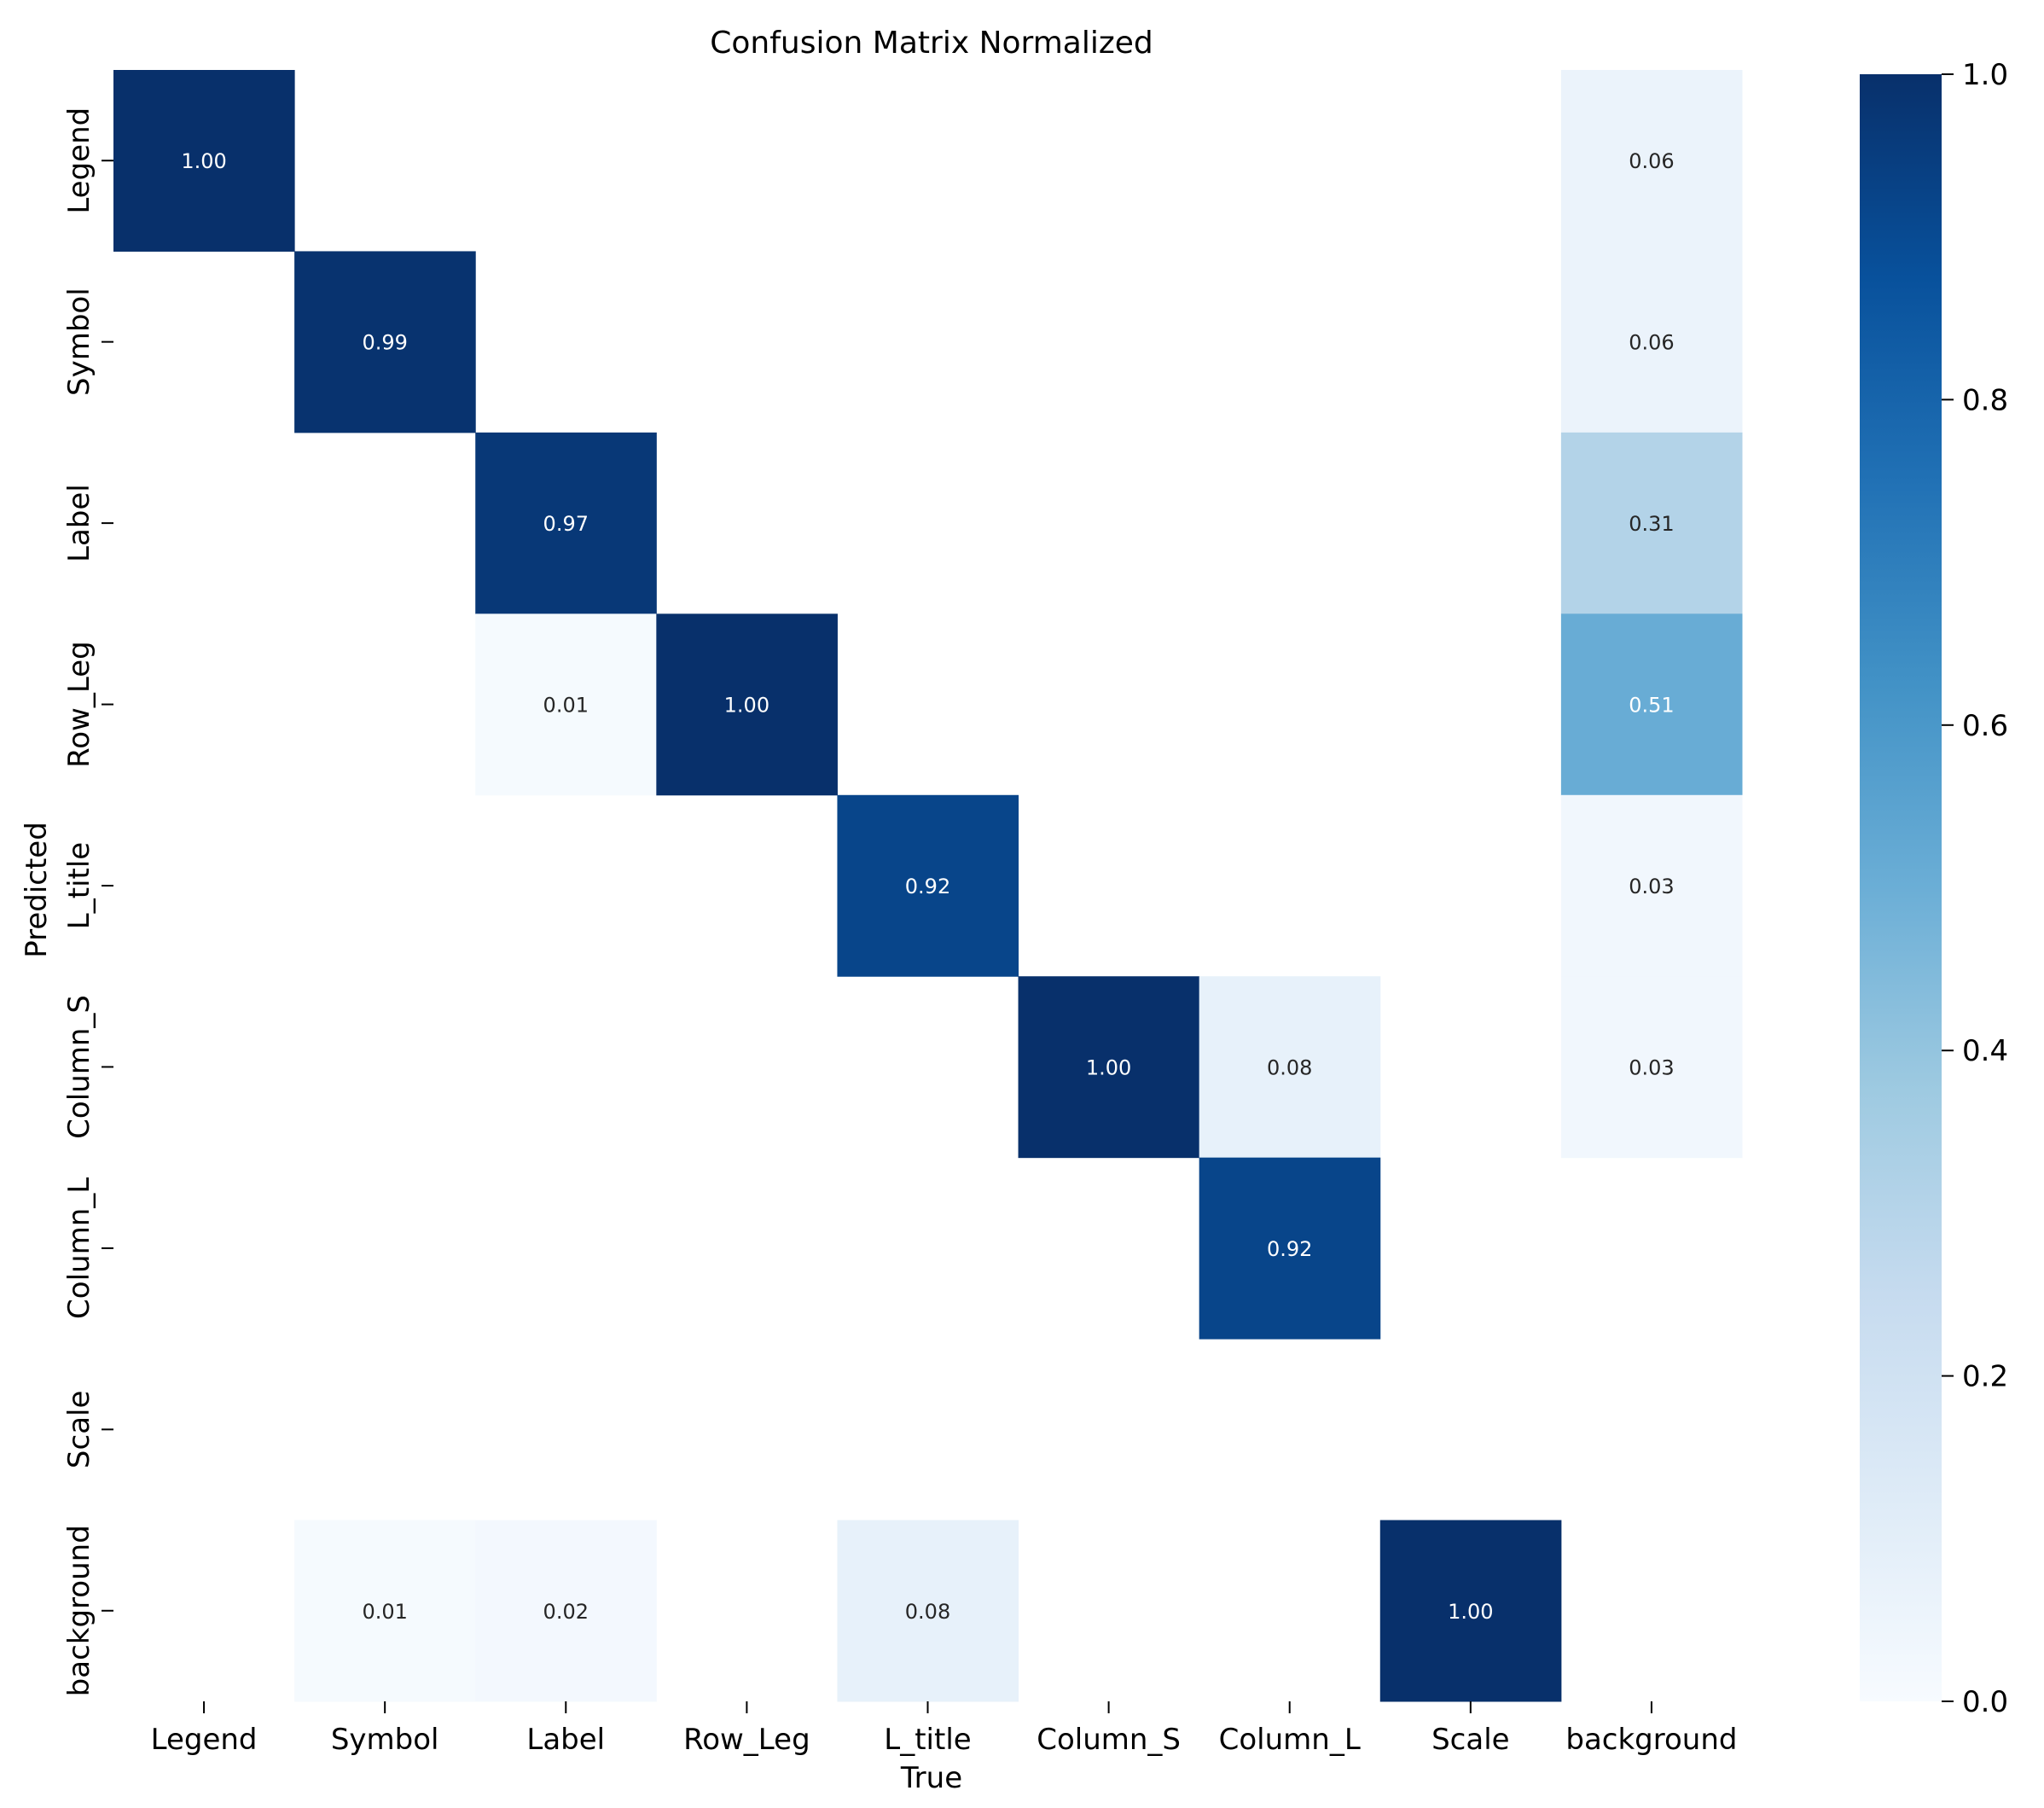  I want to click on heatmap-cell-symbol-background, so click(1651, 342).